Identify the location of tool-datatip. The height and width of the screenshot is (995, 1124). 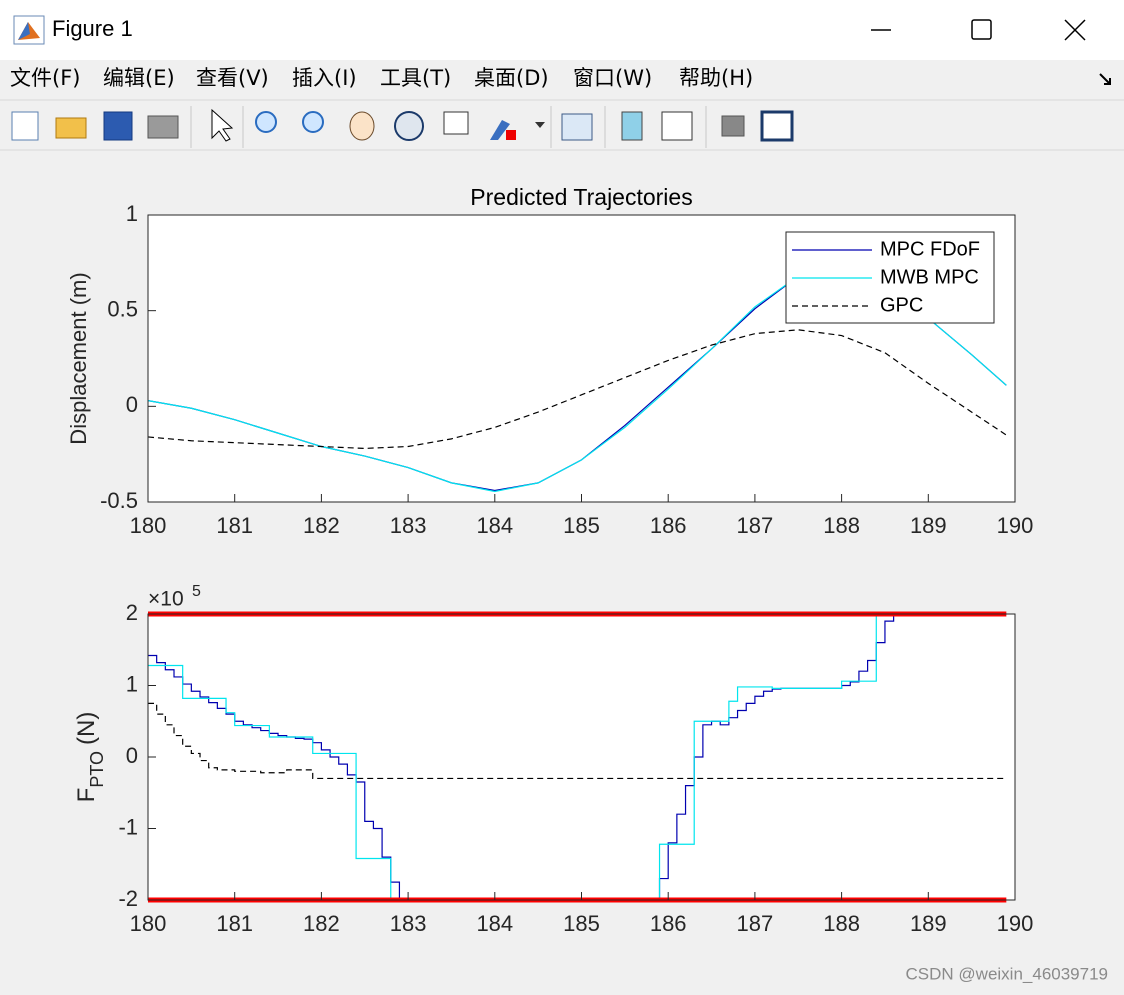
(456, 123).